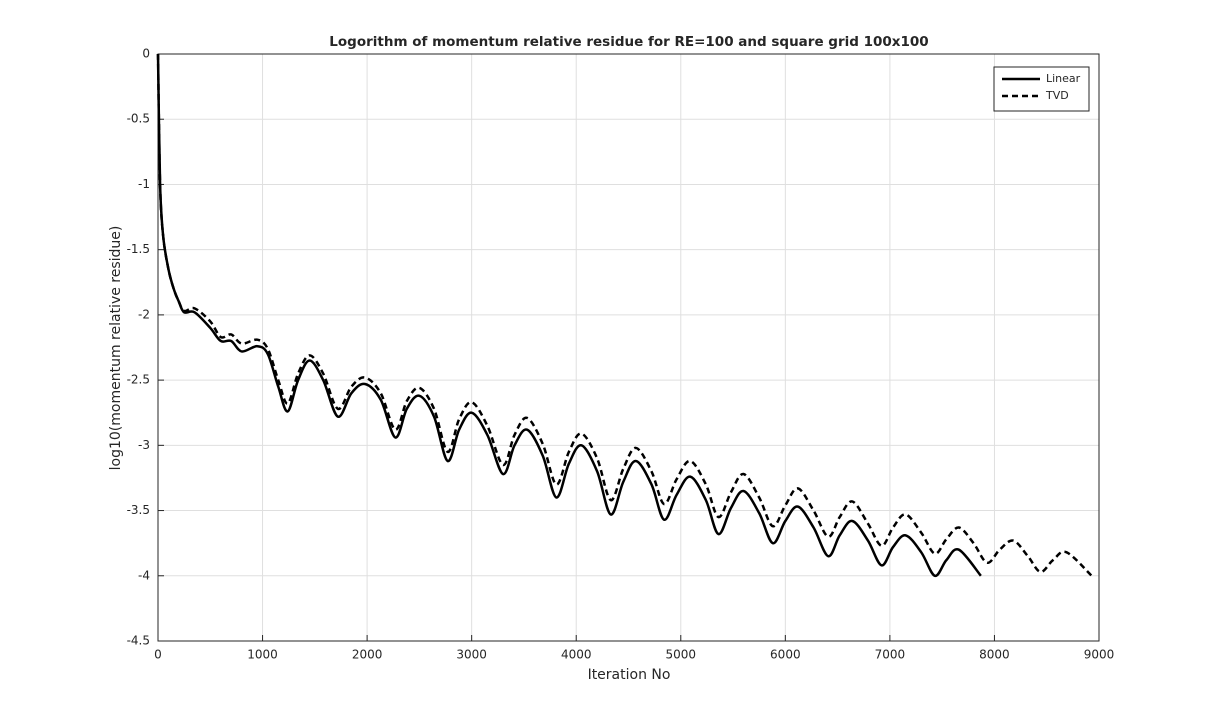 The height and width of the screenshot is (721, 1215). Describe the element at coordinates (262, 655) in the screenshot. I see `x-tick-label: 1000` at that location.